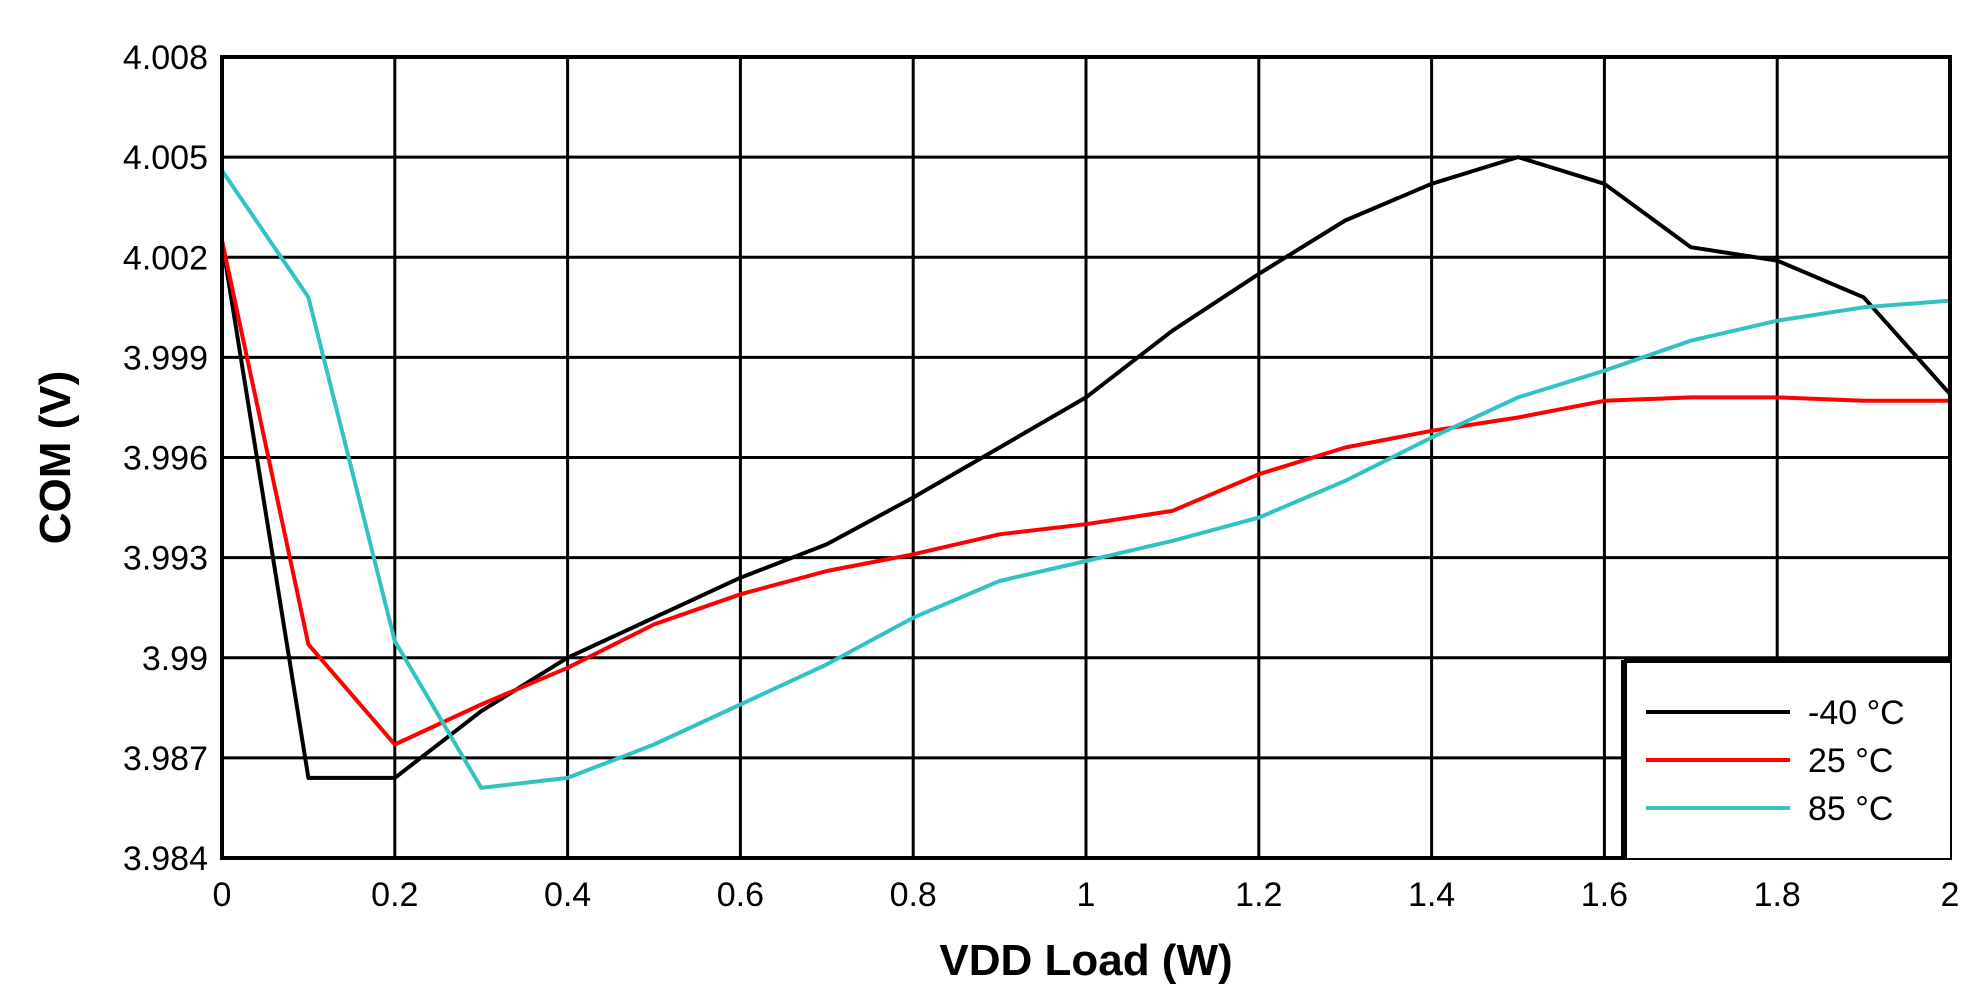  I want to click on x-tick-label: 1.8, so click(1777, 895).